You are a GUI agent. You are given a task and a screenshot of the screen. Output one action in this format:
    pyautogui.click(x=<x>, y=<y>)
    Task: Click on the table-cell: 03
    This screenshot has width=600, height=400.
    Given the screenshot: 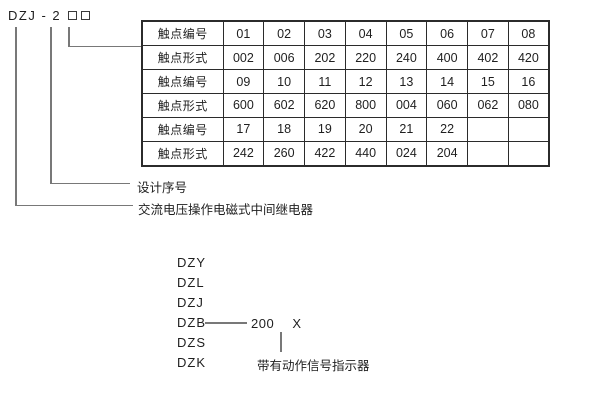 What is the action you would take?
    pyautogui.click(x=325, y=33)
    